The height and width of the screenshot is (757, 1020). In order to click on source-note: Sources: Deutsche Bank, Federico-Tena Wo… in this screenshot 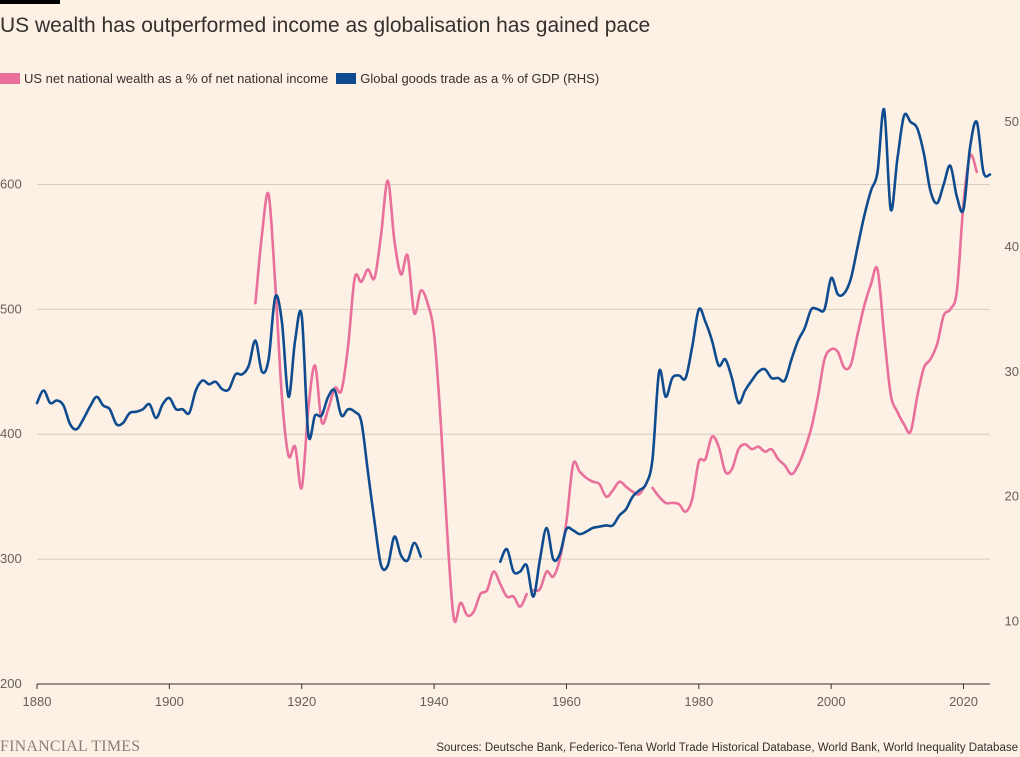, I will do `click(727, 748)`.